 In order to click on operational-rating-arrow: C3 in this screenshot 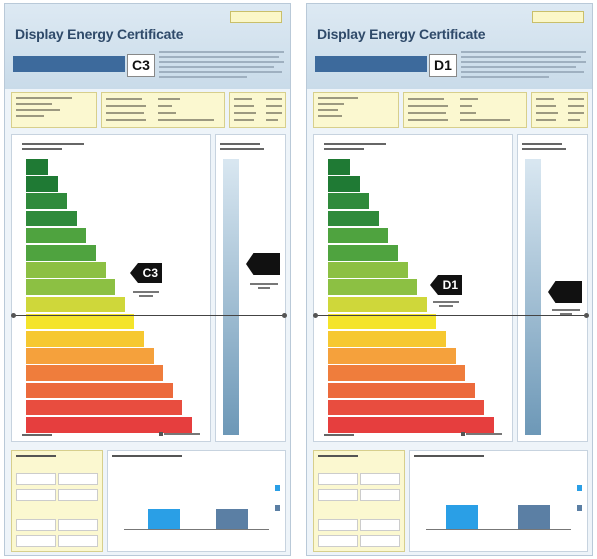, I will do `click(146, 273)`.